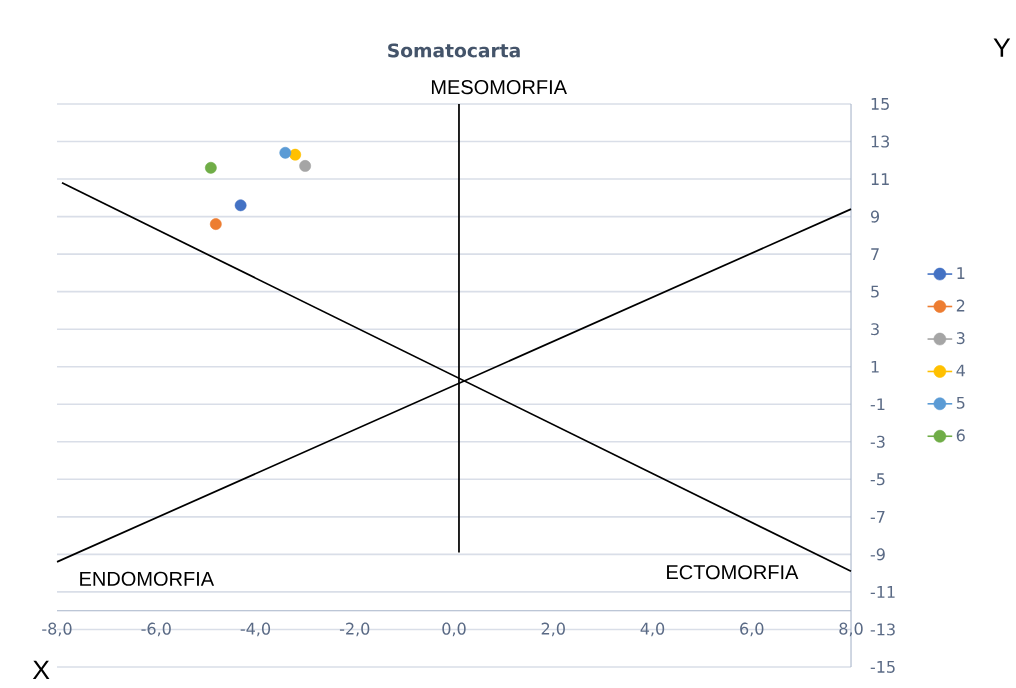 Image resolution: width=1016 pixels, height=688 pixels. Describe the element at coordinates (875, 329) in the screenshot. I see `y-tick-label: 3` at that location.